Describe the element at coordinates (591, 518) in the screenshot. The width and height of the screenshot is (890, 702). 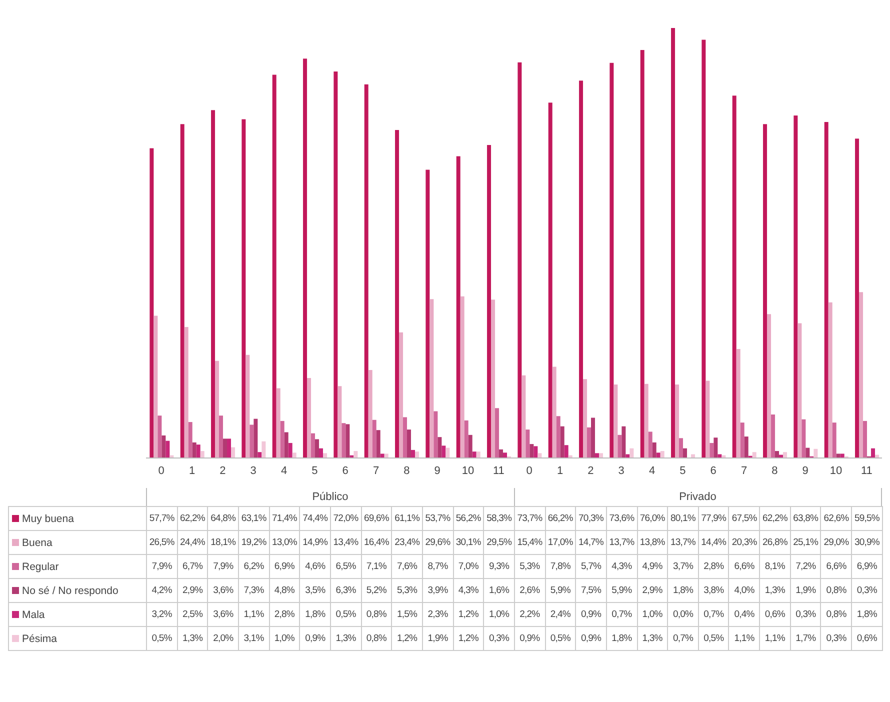
I see `data-label: 70,3%` at that location.